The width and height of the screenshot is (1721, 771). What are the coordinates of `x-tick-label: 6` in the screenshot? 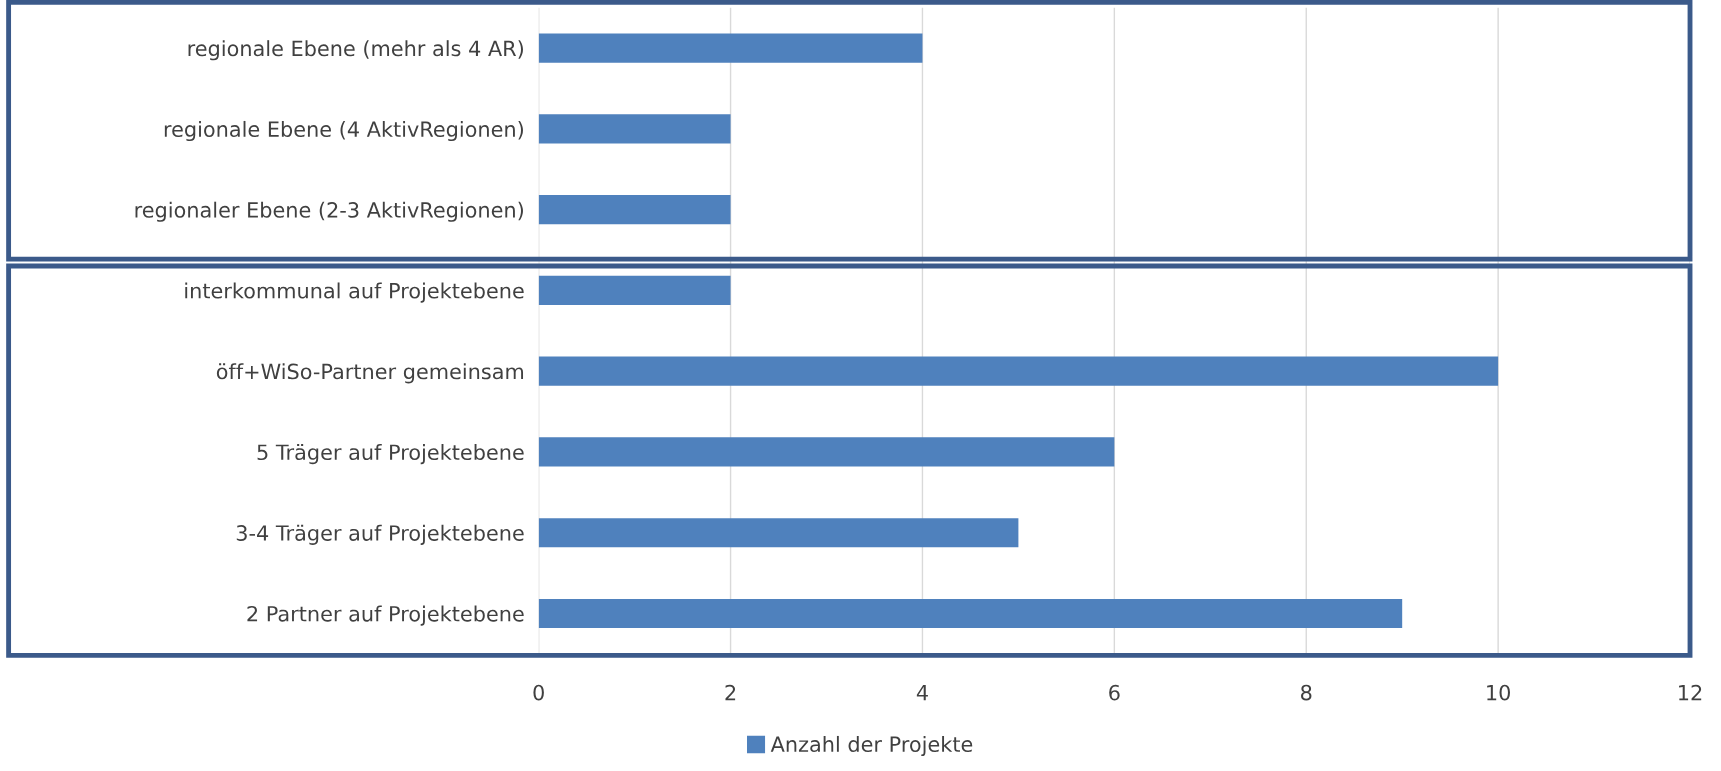 It's located at (1114, 692).